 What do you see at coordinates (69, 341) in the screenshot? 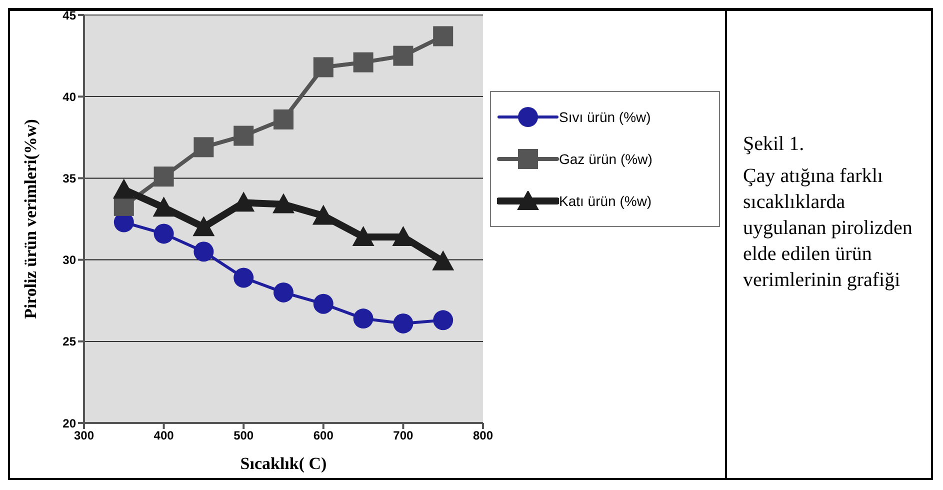
I see `y-tick-label: 25` at bounding box center [69, 341].